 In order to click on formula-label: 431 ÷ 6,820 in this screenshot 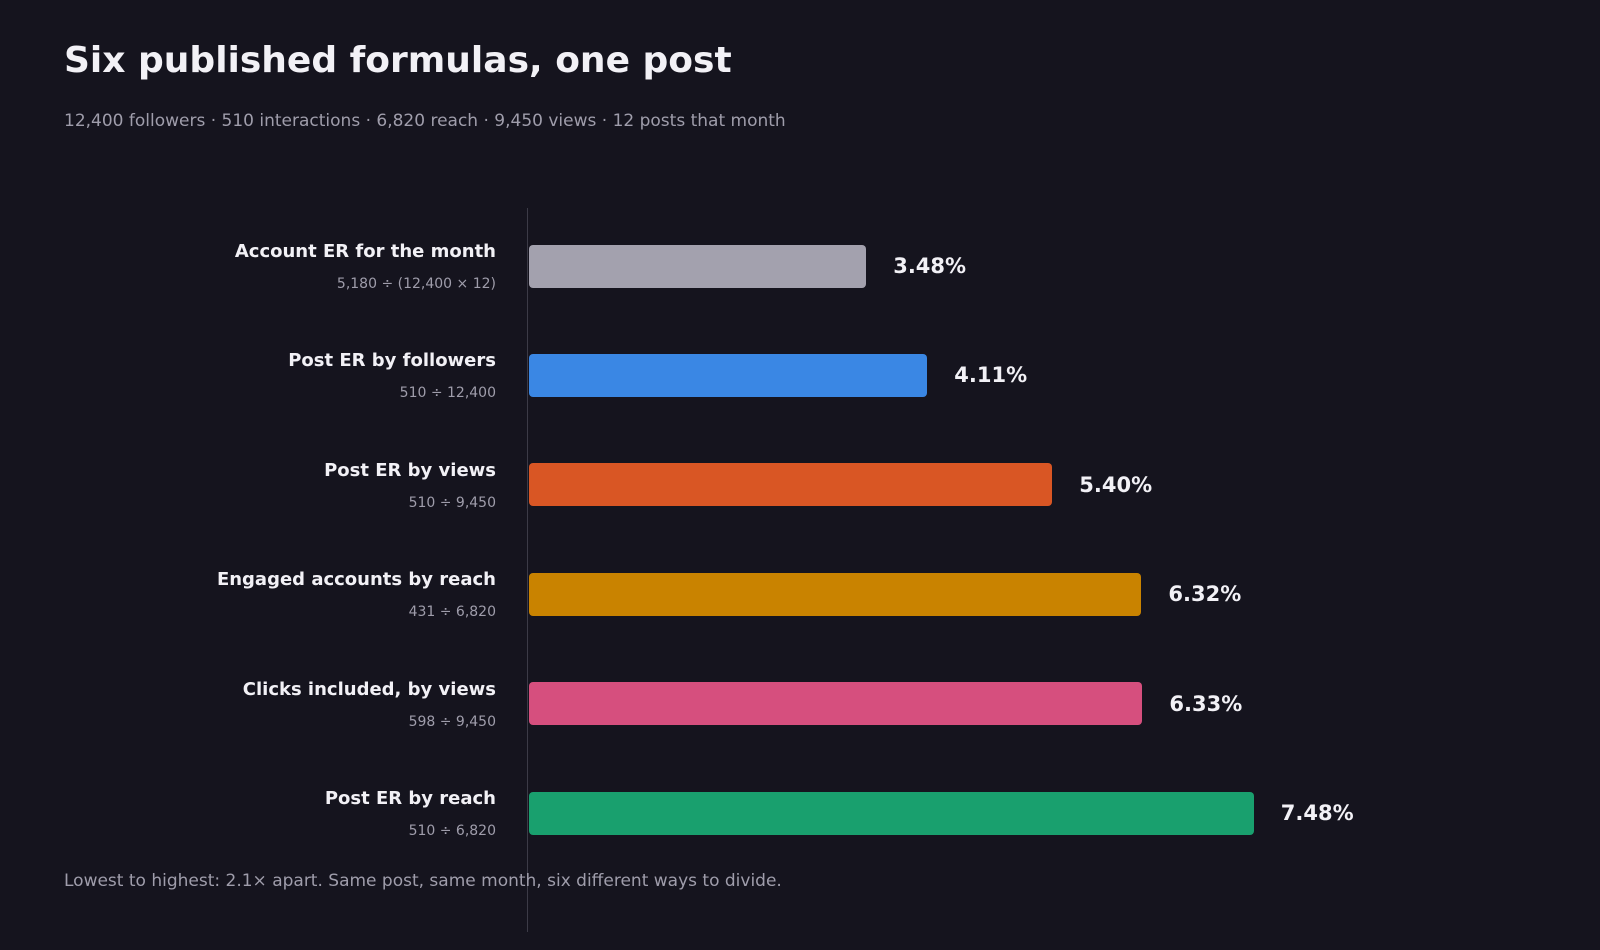, I will do `click(452, 612)`.